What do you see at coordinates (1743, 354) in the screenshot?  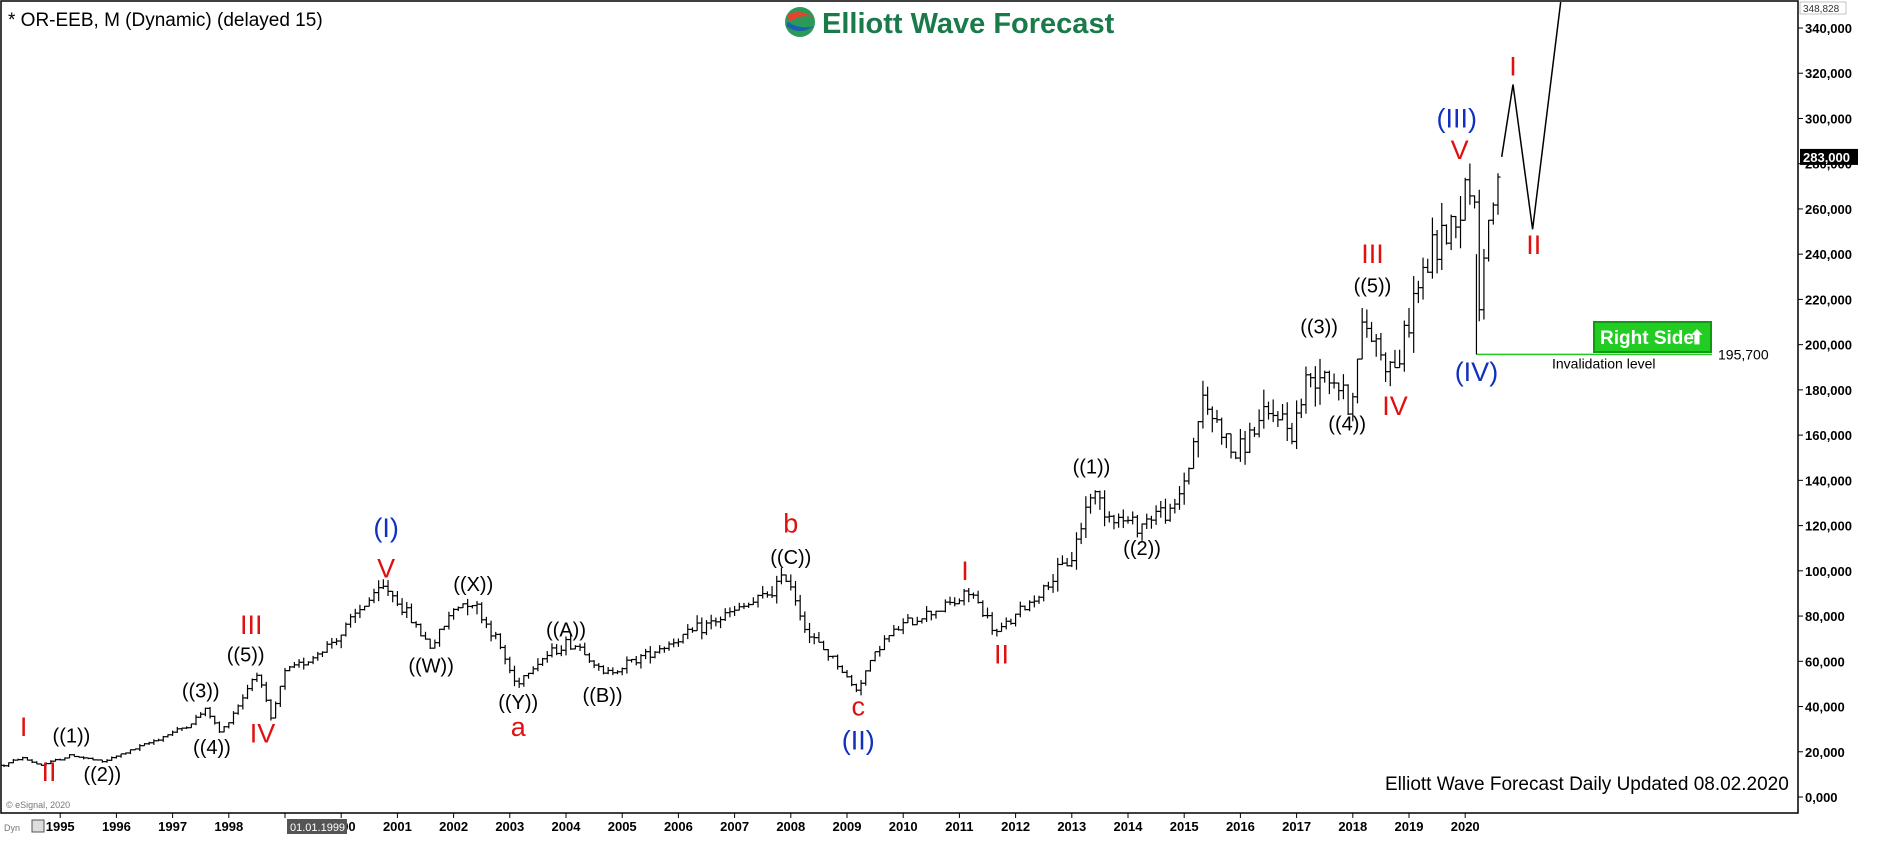 I see `invalidation-value: 195,700` at bounding box center [1743, 354].